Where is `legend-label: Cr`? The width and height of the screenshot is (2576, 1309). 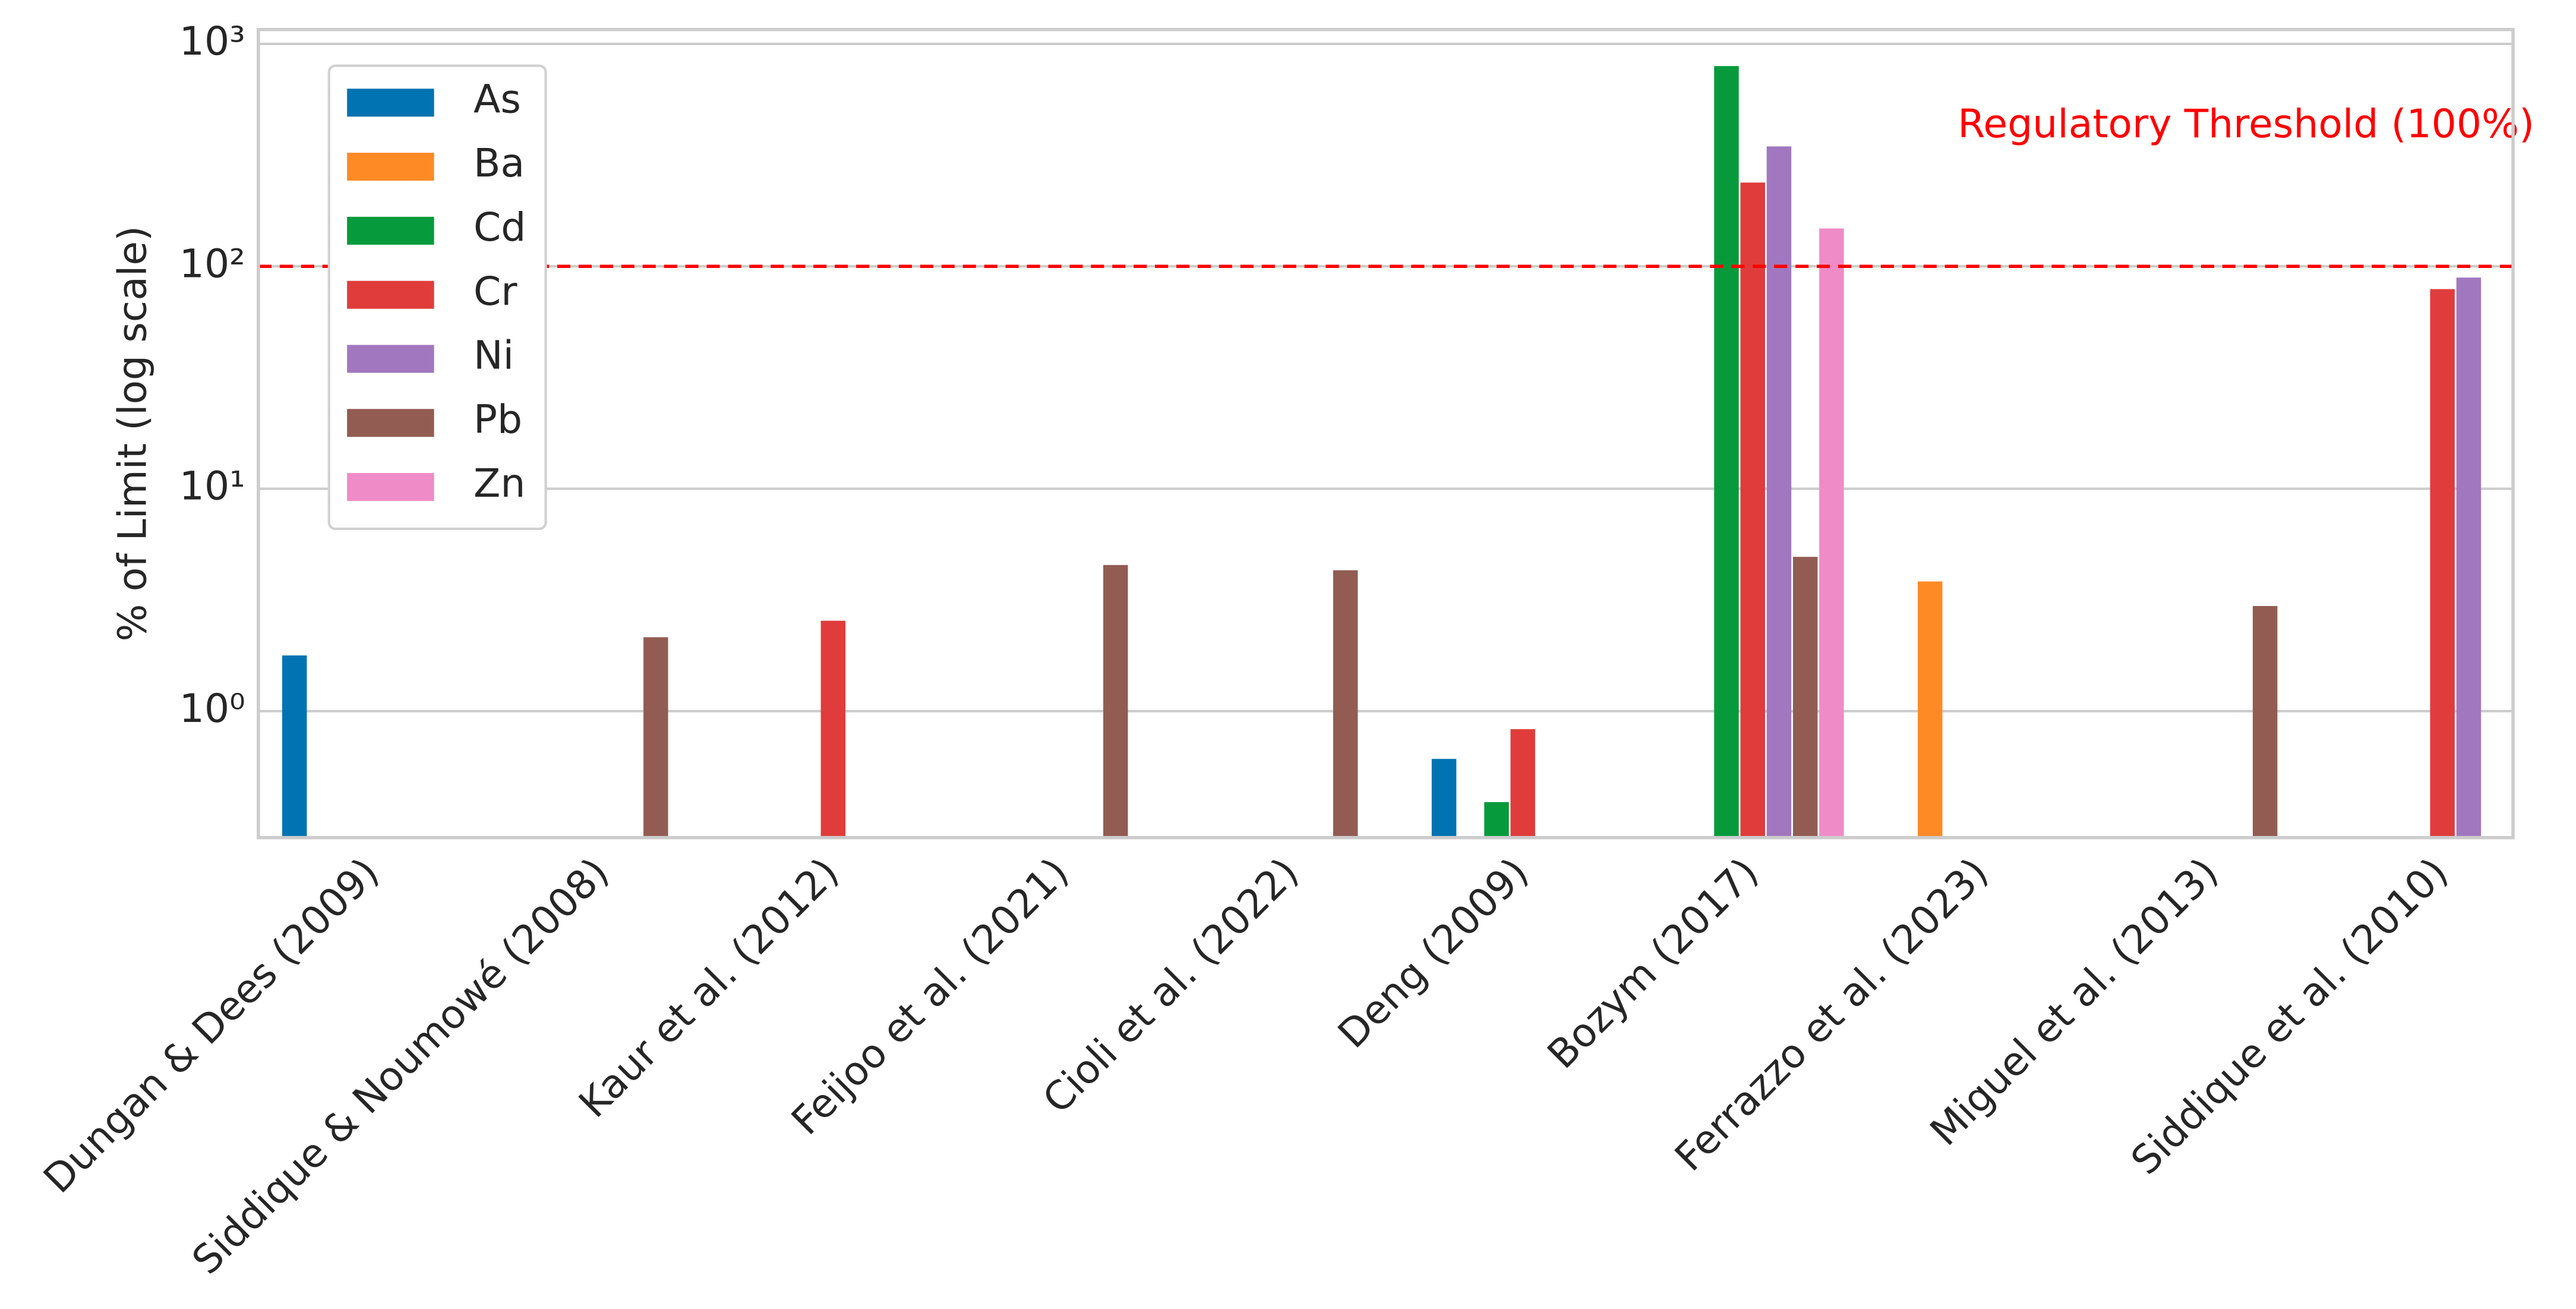
legend-label: Cr is located at coordinates (495, 291).